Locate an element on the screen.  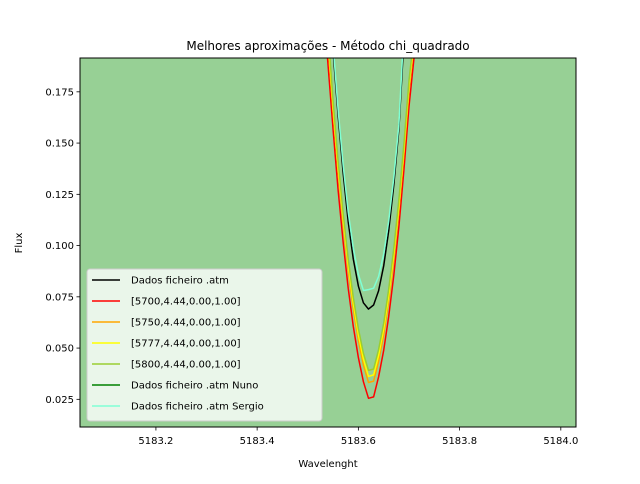
legend-label: [5700,4.44,0.00,1.00] is located at coordinates (186, 302).